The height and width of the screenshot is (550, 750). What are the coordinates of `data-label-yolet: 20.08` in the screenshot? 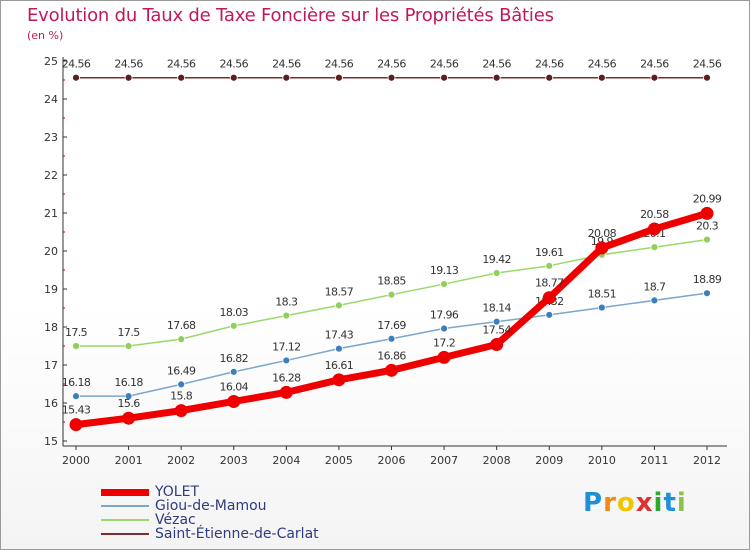 It's located at (602, 233).